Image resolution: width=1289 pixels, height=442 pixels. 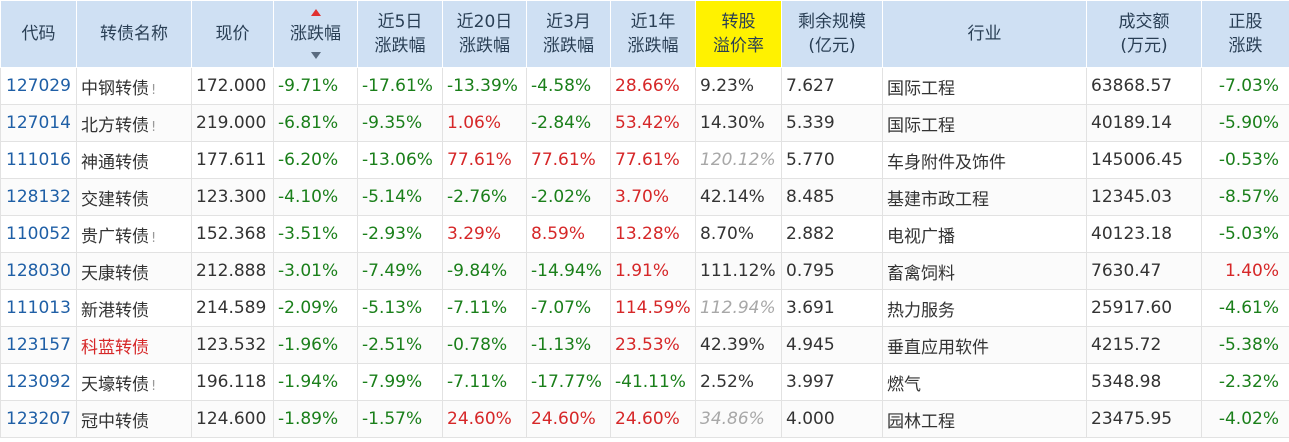 What do you see at coordinates (315, 345) in the screenshot?
I see `change-cell: -1.96%` at bounding box center [315, 345].